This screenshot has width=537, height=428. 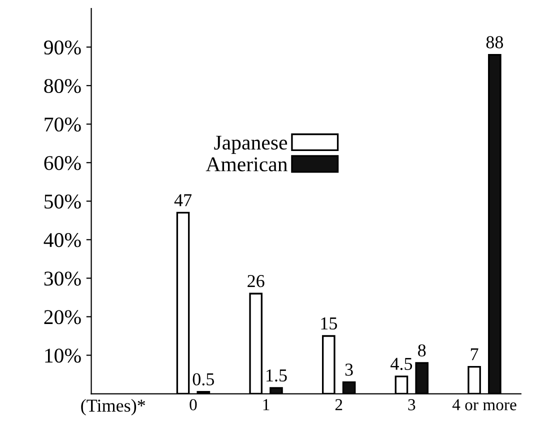 What do you see at coordinates (484, 404) in the screenshot?
I see `x-tick-label: 4 or more` at bounding box center [484, 404].